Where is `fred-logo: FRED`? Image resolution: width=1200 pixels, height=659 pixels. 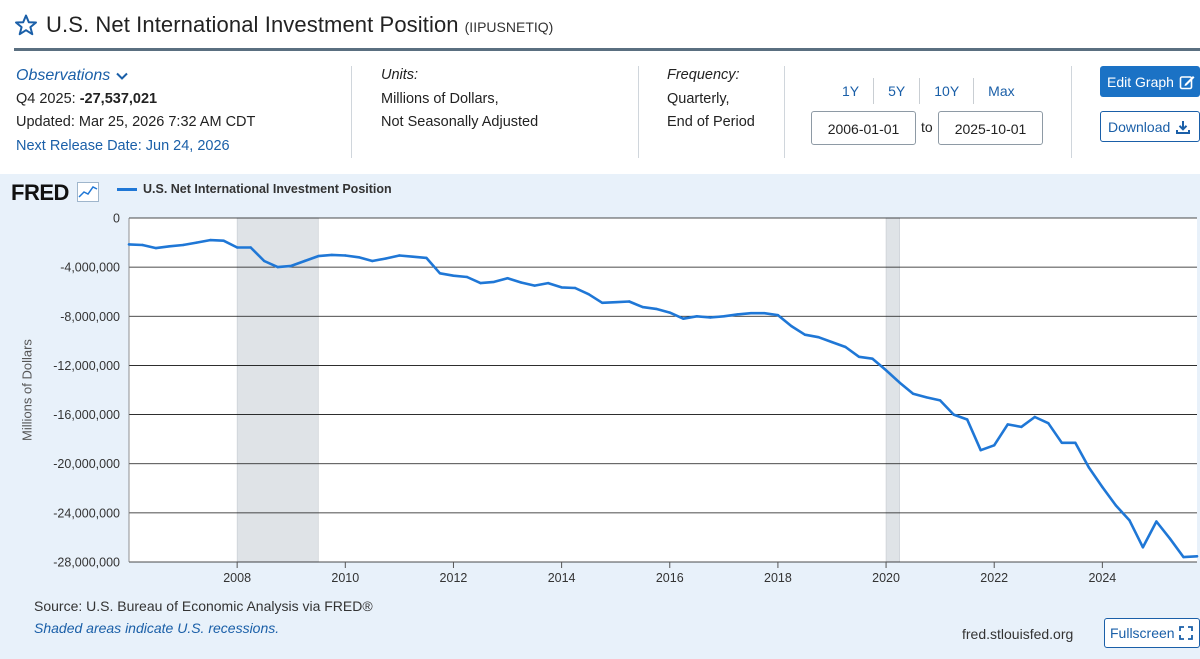 fred-logo: FRED is located at coordinates (55, 193).